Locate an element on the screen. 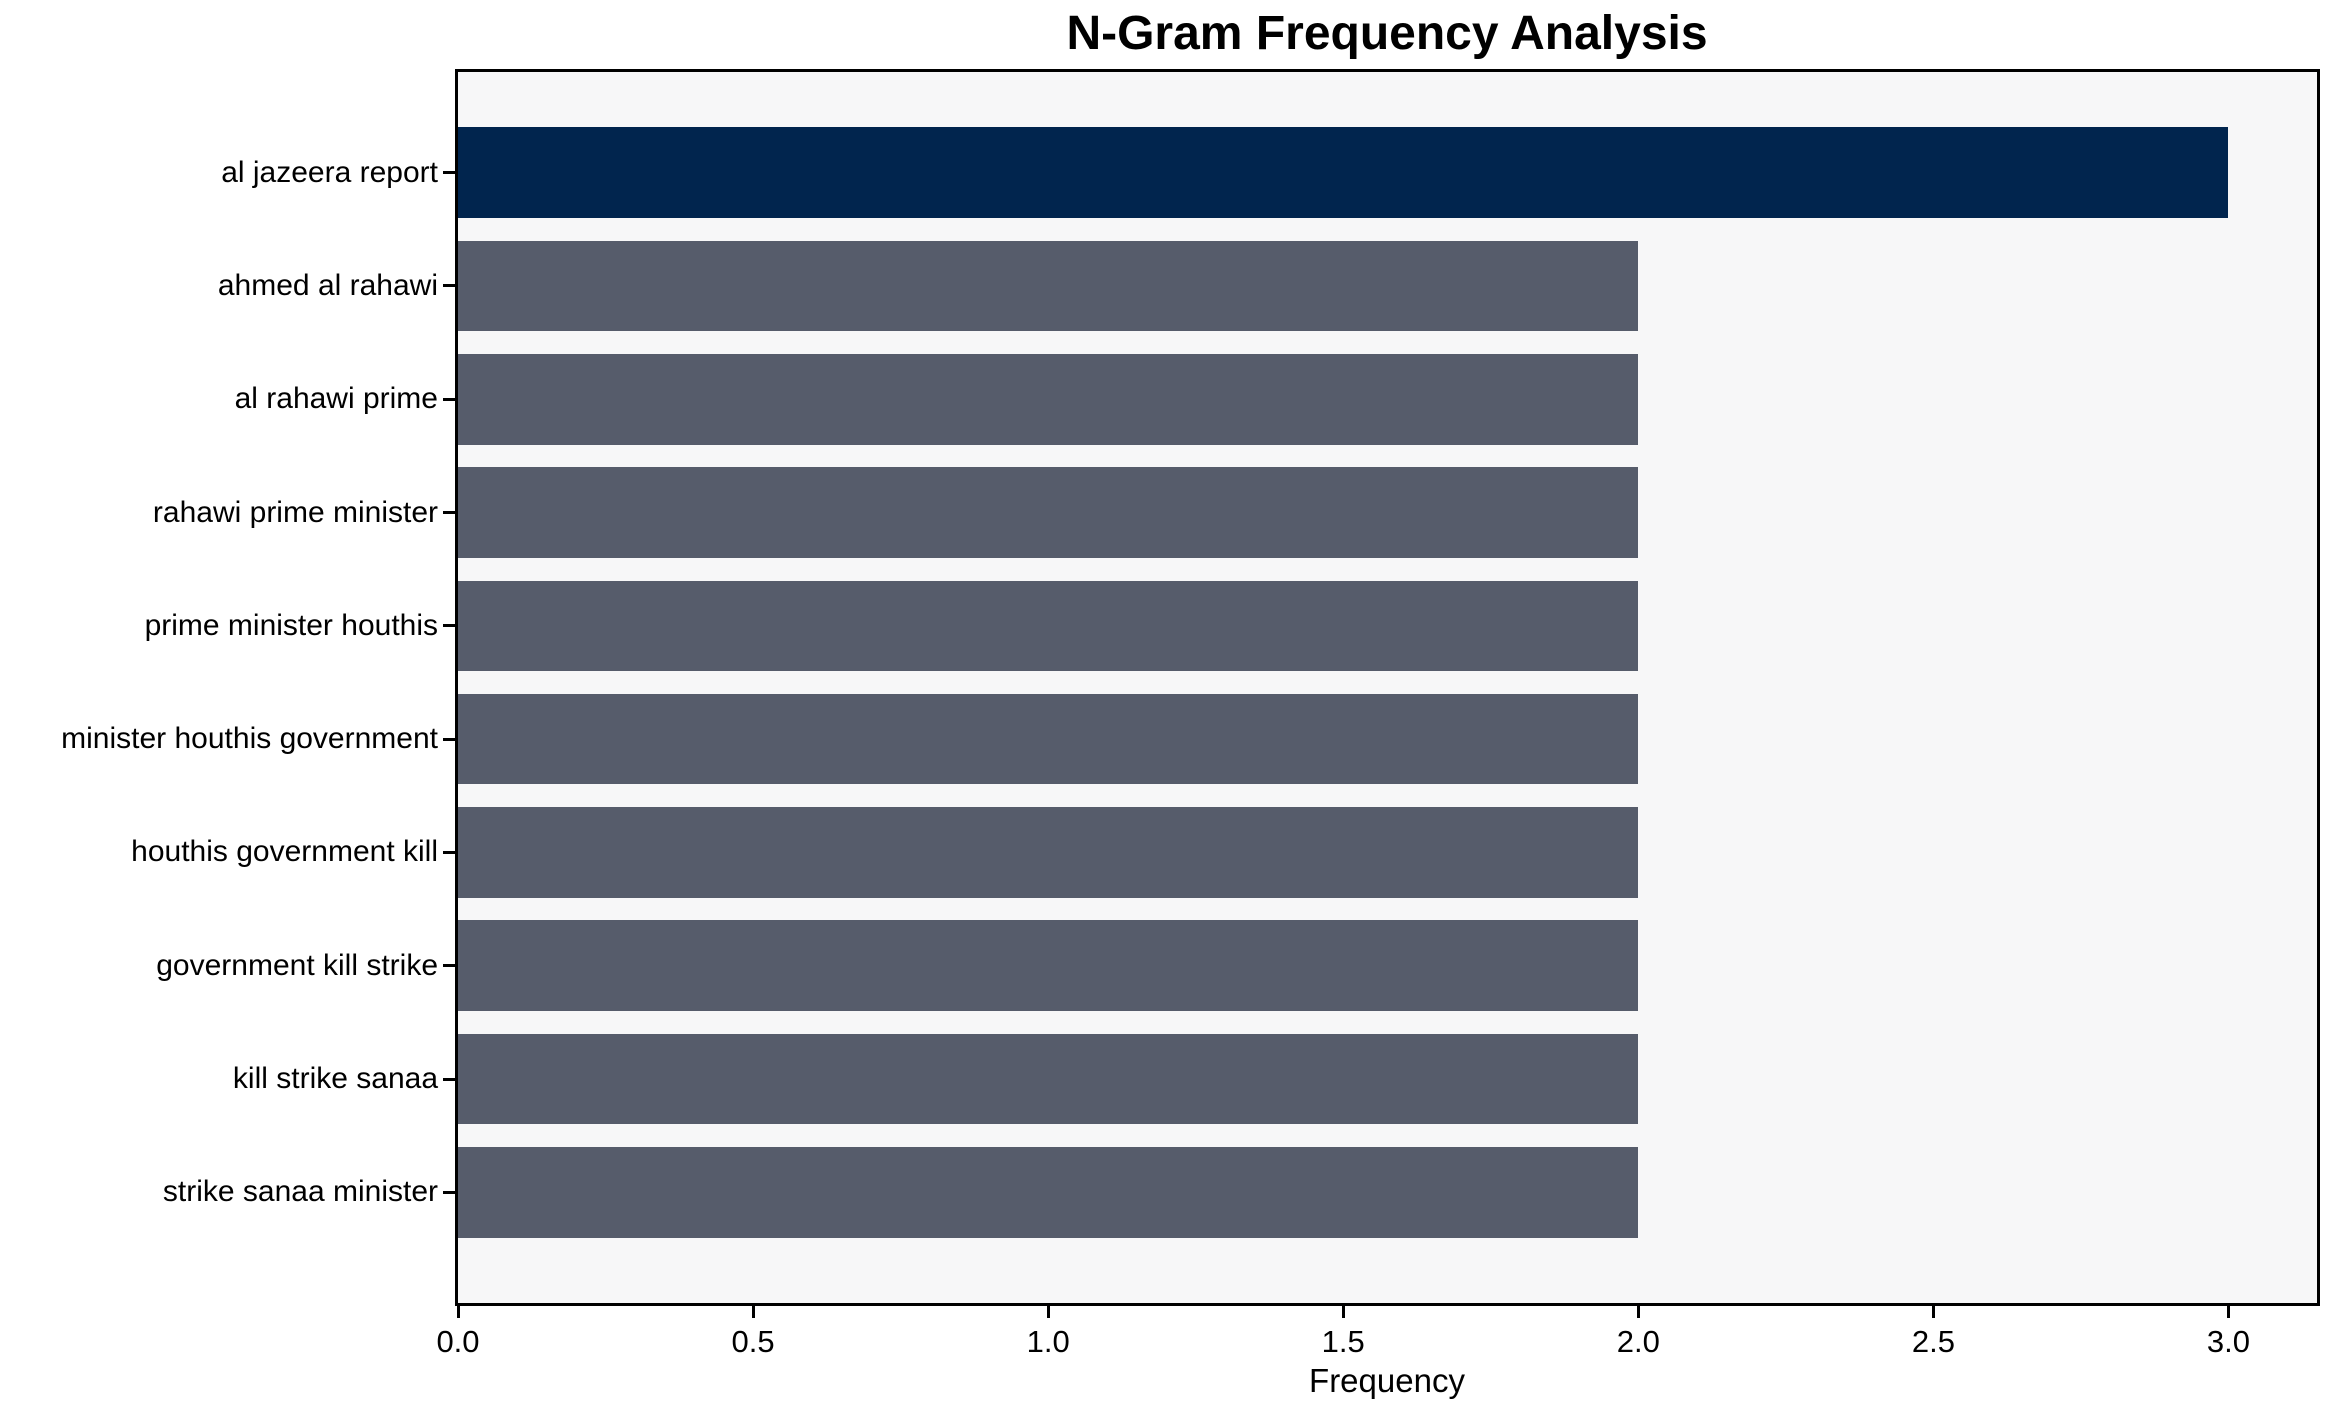  y-axis-label: government kill strike is located at coordinates (297, 965).